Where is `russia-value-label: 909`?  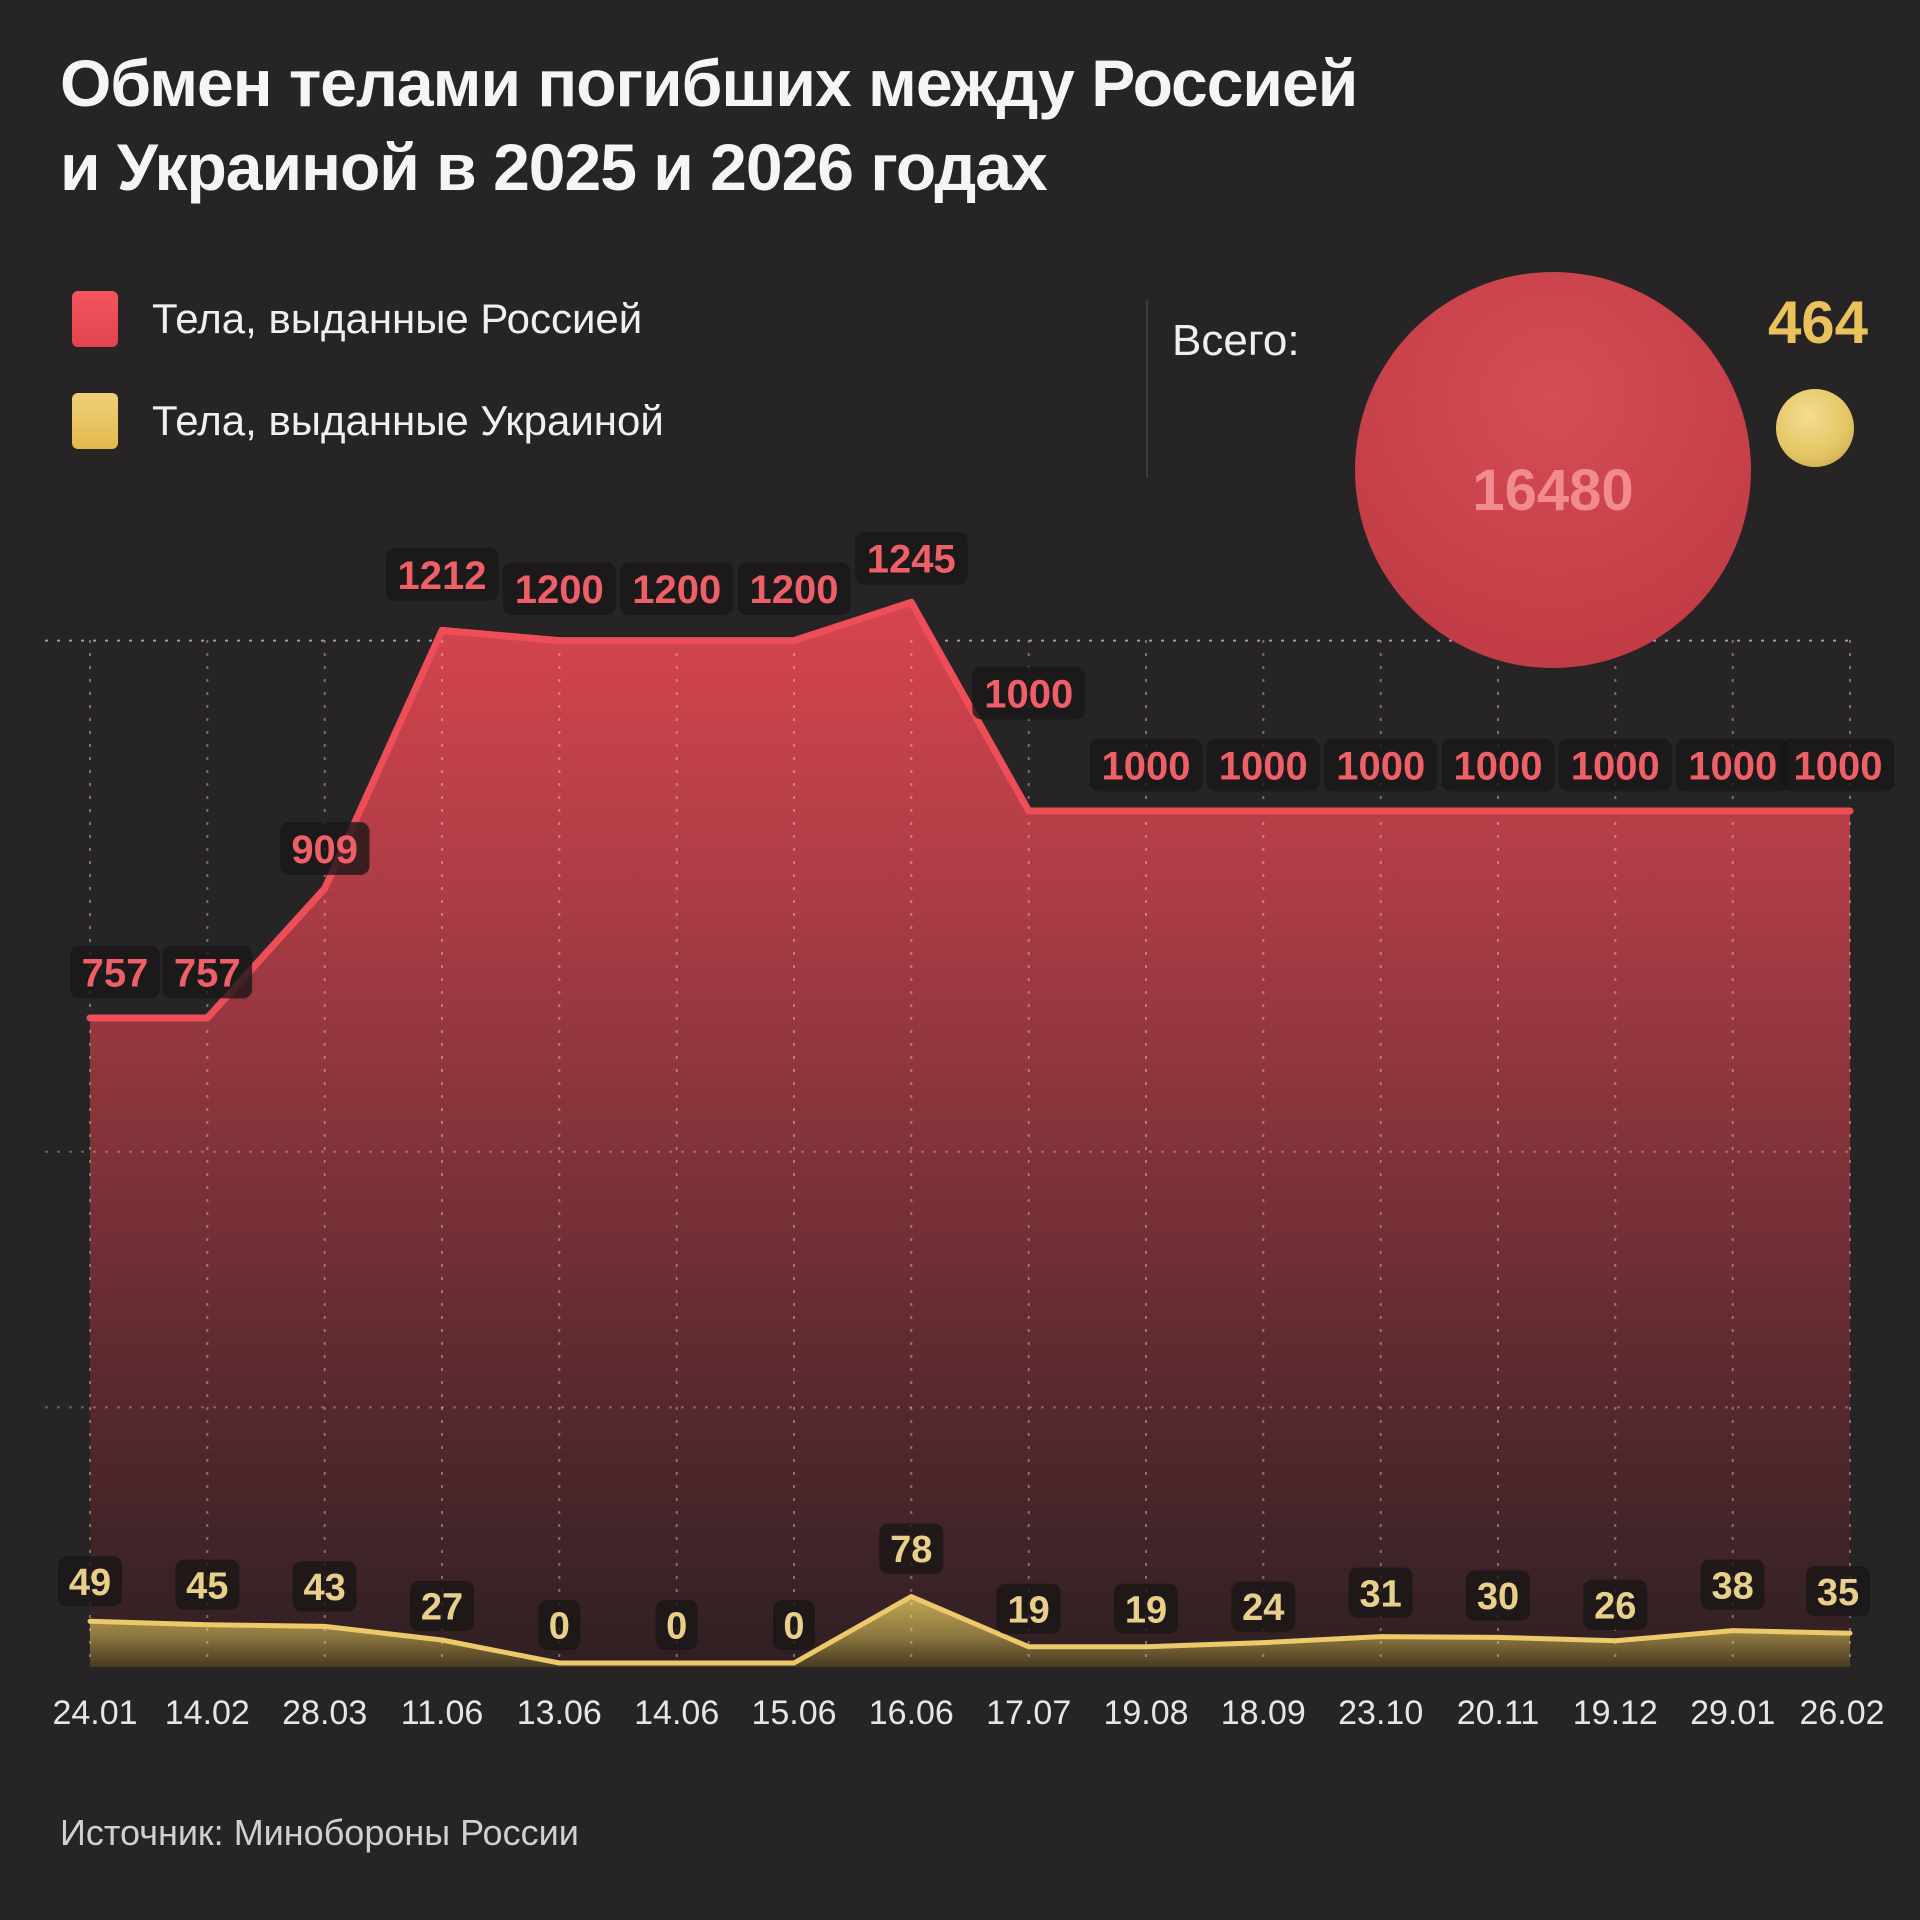 russia-value-label: 909 is located at coordinates (324, 848).